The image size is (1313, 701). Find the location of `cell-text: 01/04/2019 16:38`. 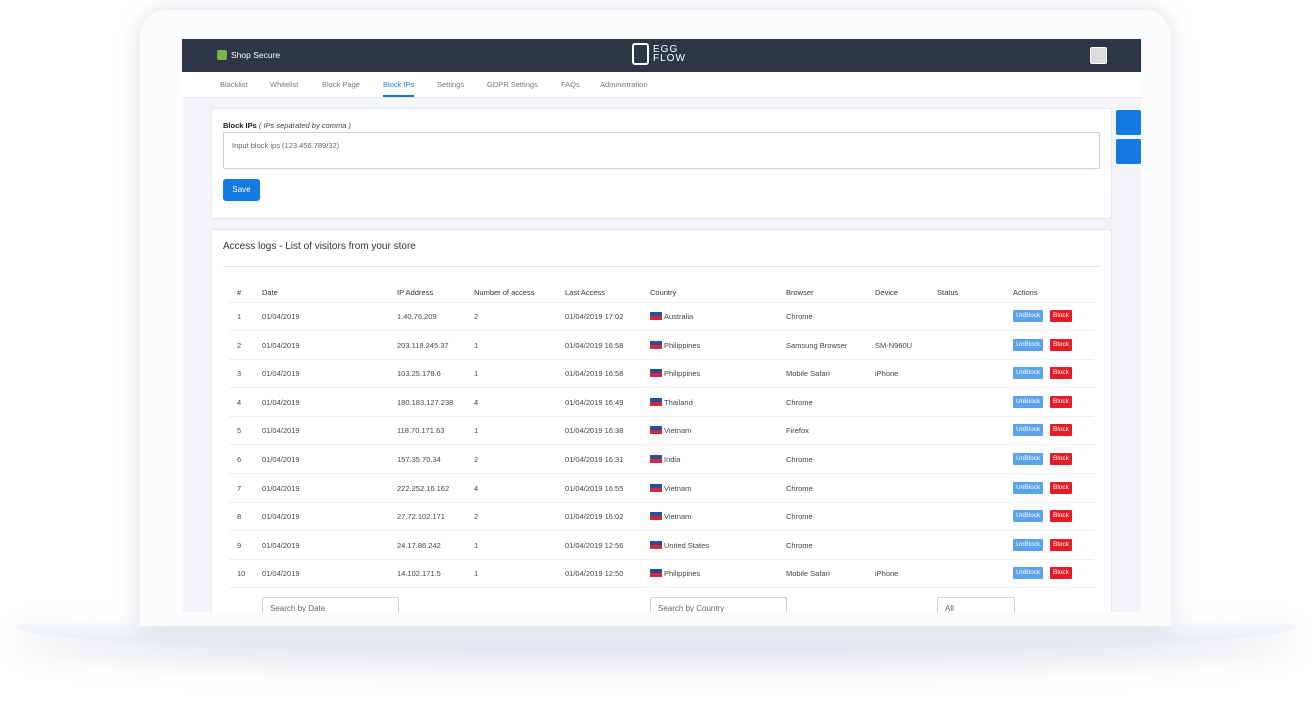

cell-text: 01/04/2019 16:38 is located at coordinates (594, 431).